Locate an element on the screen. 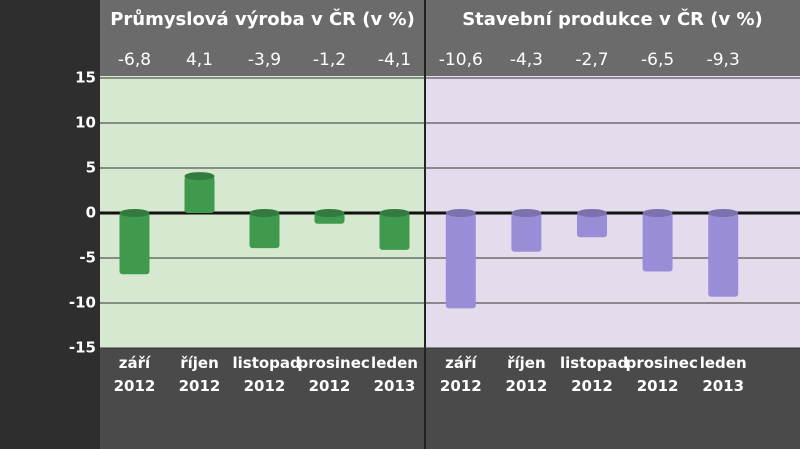 This screenshot has height=449, width=800. value-label: -3,9 is located at coordinates (264, 60).